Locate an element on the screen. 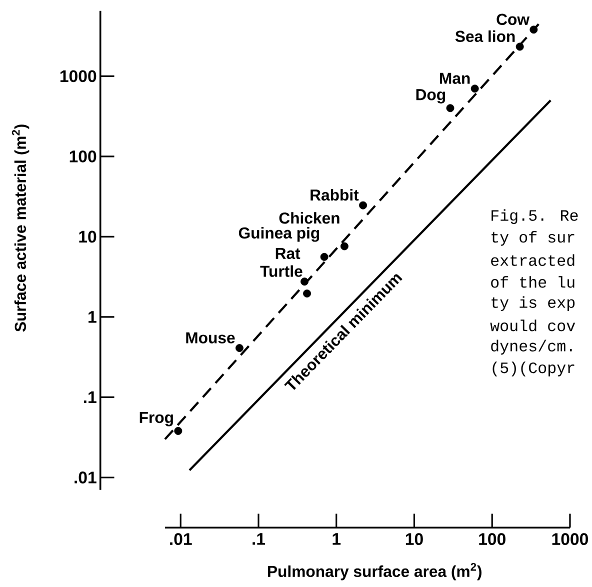 The image size is (592, 587). y-tick-label: 1 is located at coordinates (92, 317).